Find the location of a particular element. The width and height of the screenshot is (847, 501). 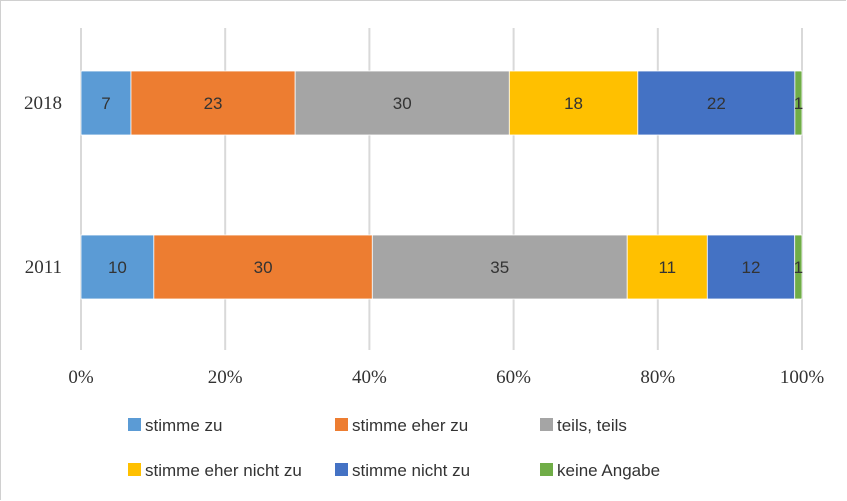

data-label-2018-5: 1 is located at coordinates (798, 103).